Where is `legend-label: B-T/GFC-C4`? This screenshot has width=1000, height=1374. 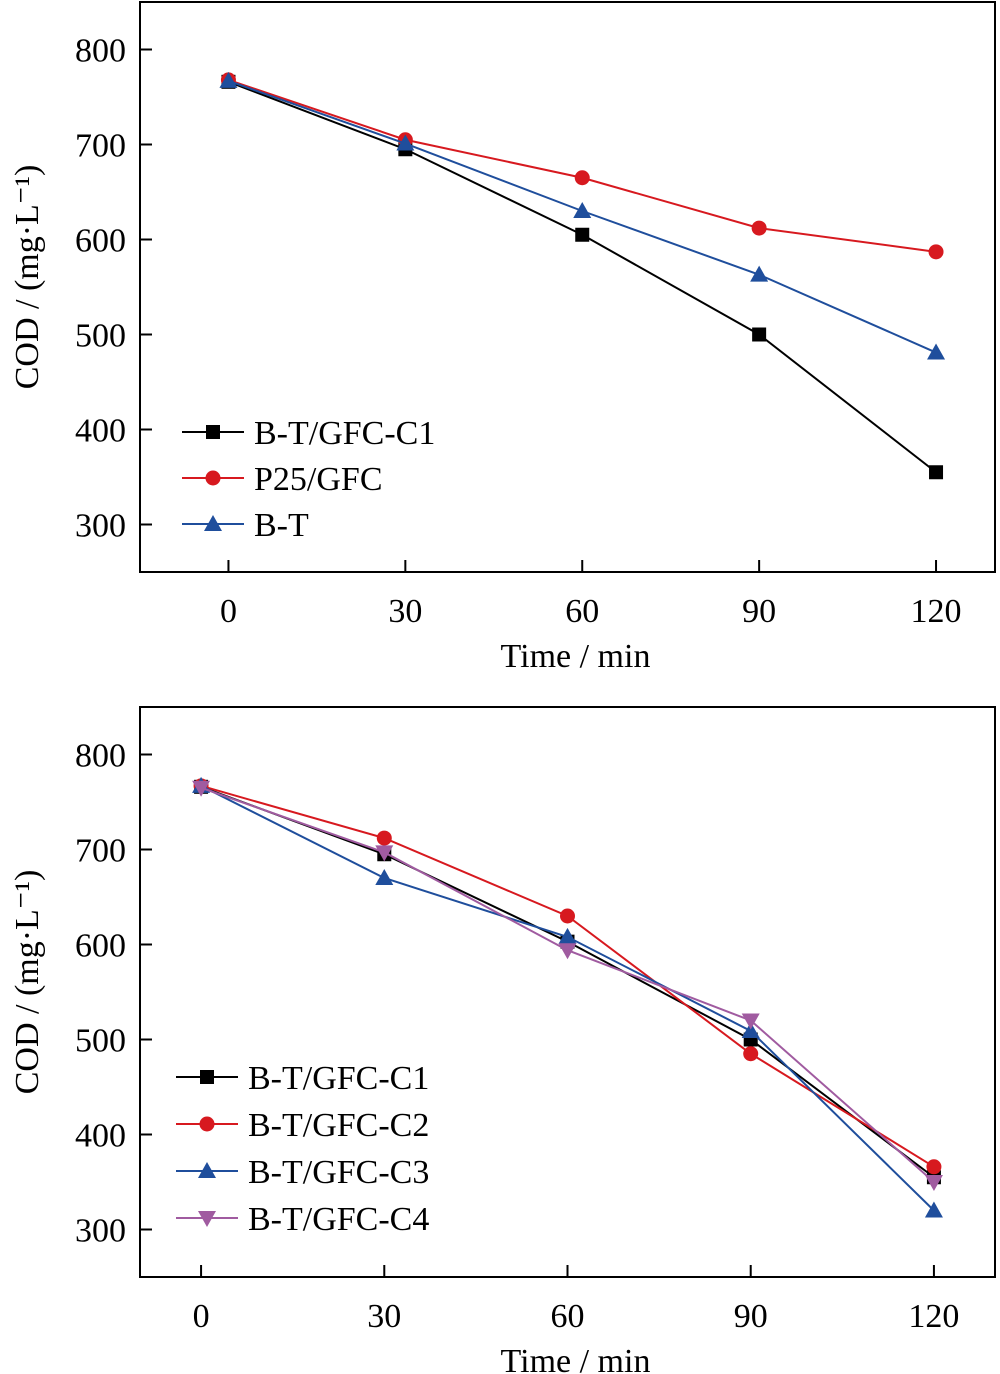
legend-label: B-T/GFC-C4 is located at coordinates (338, 1219).